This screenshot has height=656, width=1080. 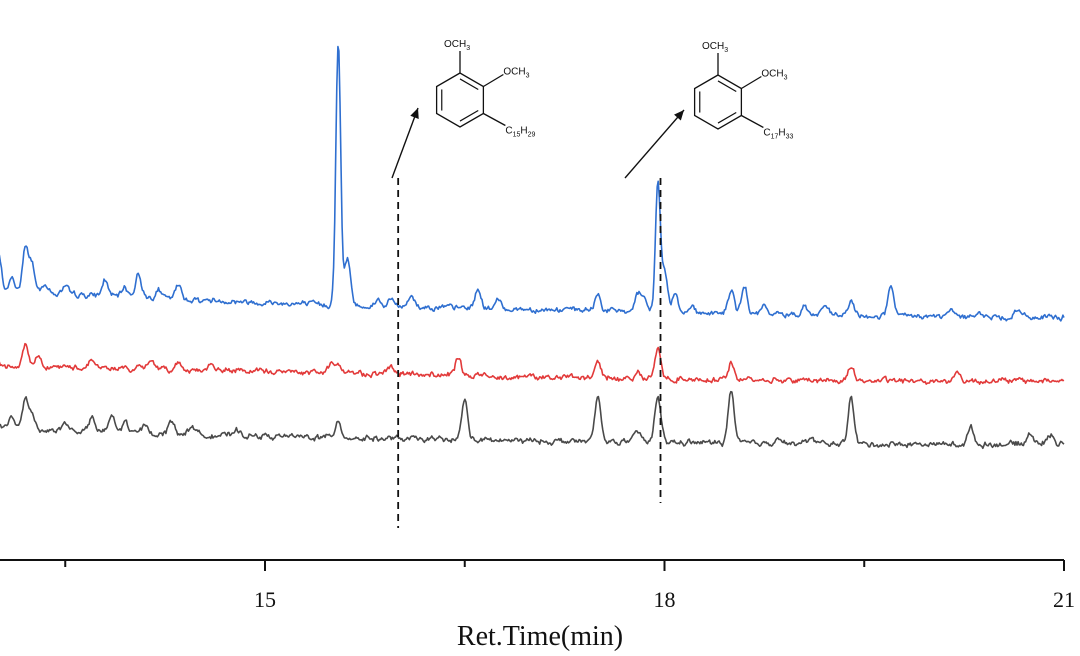 I want to click on x-tick-label: 21, so click(x=1064, y=599).